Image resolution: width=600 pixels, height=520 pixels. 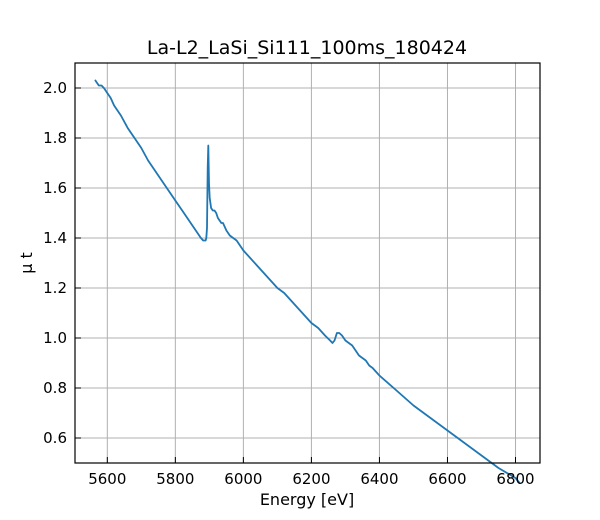 What do you see at coordinates (55, 188) in the screenshot?
I see `y-tick-label: 1.6` at bounding box center [55, 188].